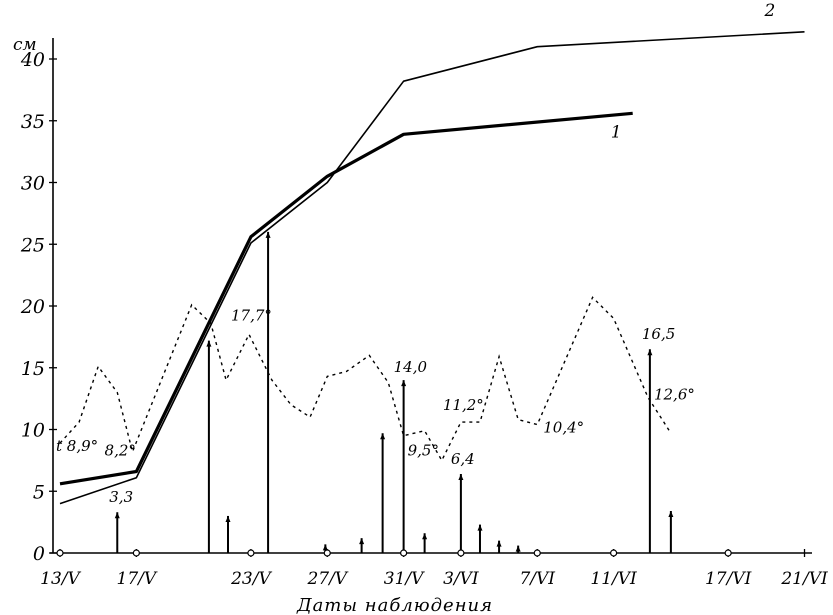  I want to click on x-axis-title: Даты наблюдения, so click(394, 605).